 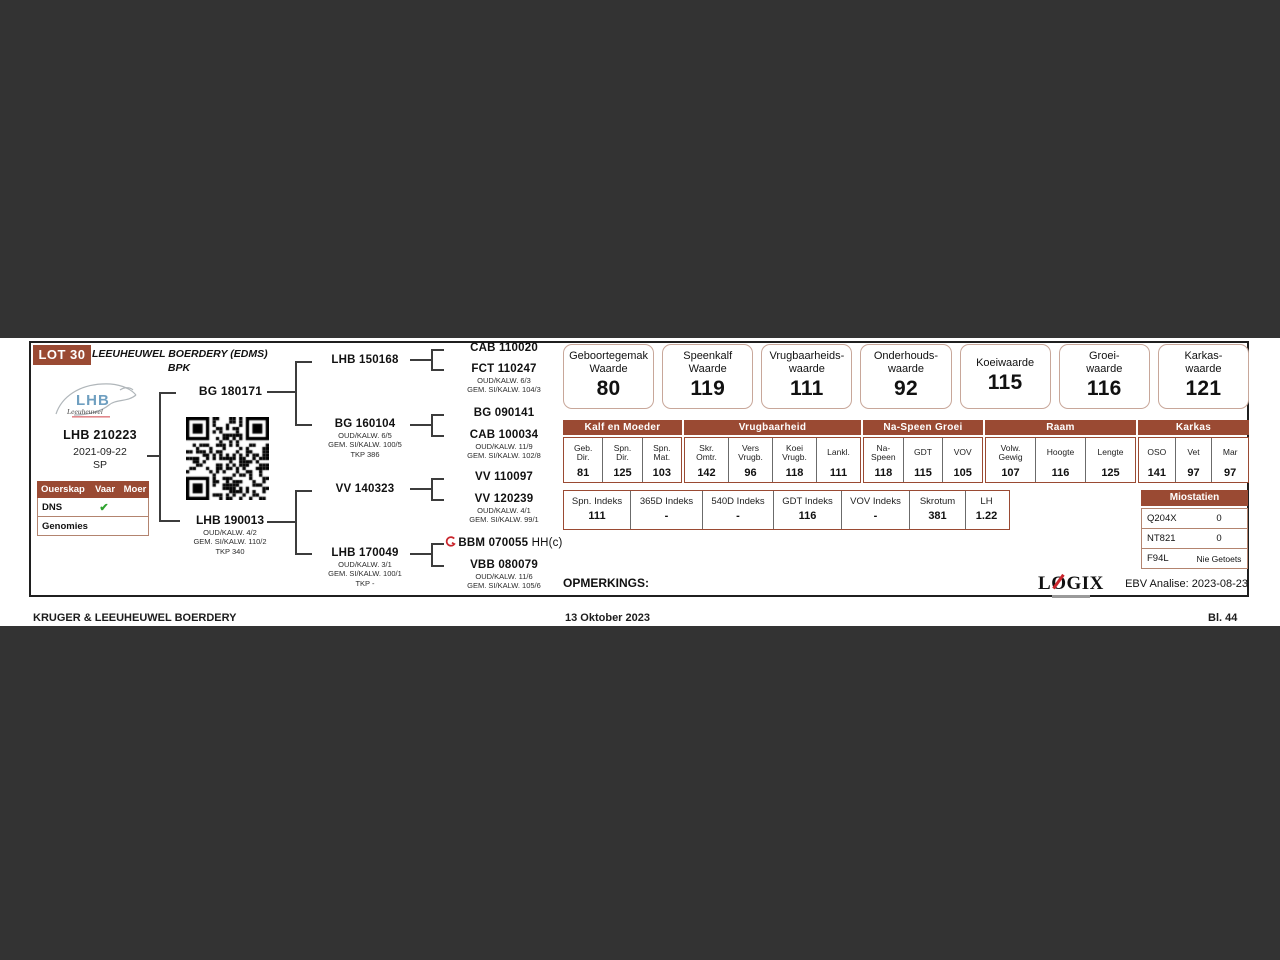 I want to click on stats-cell-value: 105, so click(x=962, y=473).